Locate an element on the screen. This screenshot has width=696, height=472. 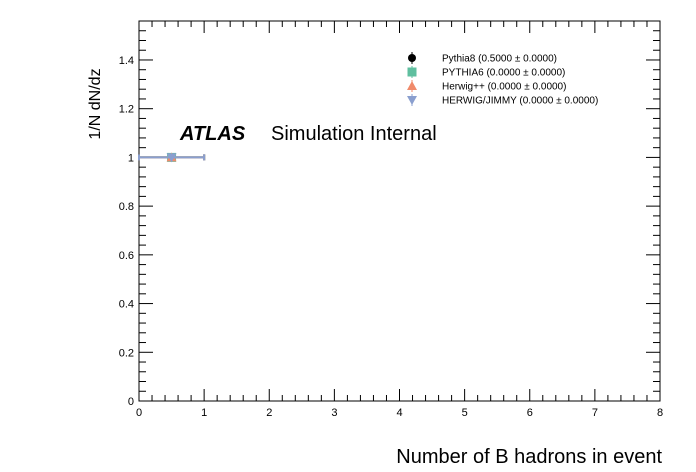
y-tick-label: 1 is located at coordinates (131, 158).